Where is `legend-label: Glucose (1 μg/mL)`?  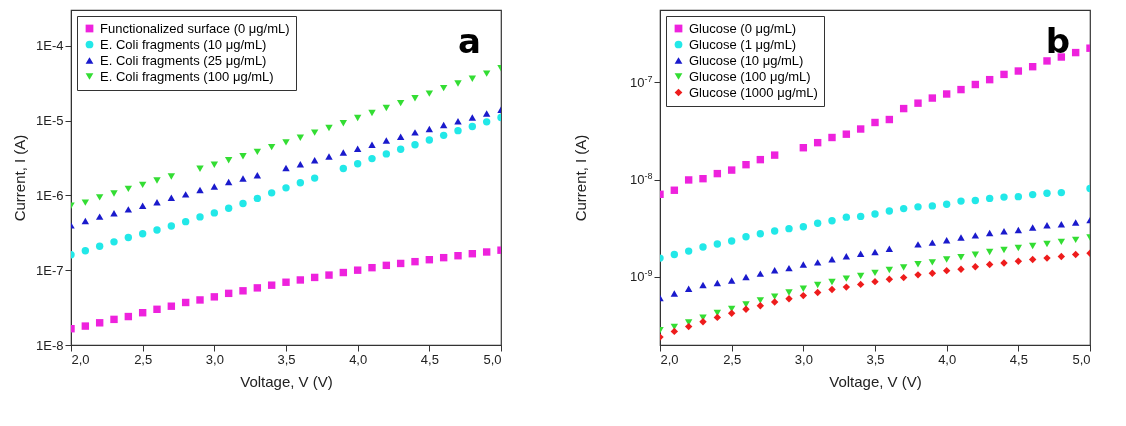
legend-label: Glucose (1 μg/mL) is located at coordinates (743, 44).